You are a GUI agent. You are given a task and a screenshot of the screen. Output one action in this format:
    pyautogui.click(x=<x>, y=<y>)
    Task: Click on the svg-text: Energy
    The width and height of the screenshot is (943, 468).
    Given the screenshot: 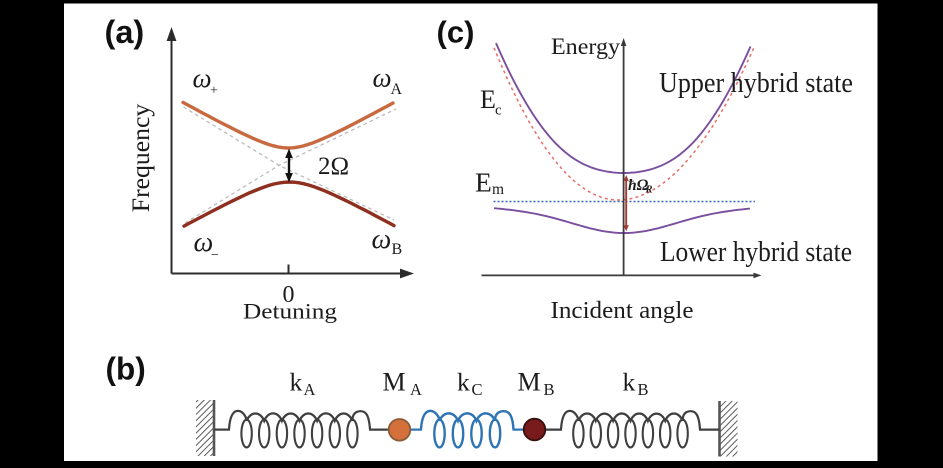 What is the action you would take?
    pyautogui.click(x=586, y=46)
    